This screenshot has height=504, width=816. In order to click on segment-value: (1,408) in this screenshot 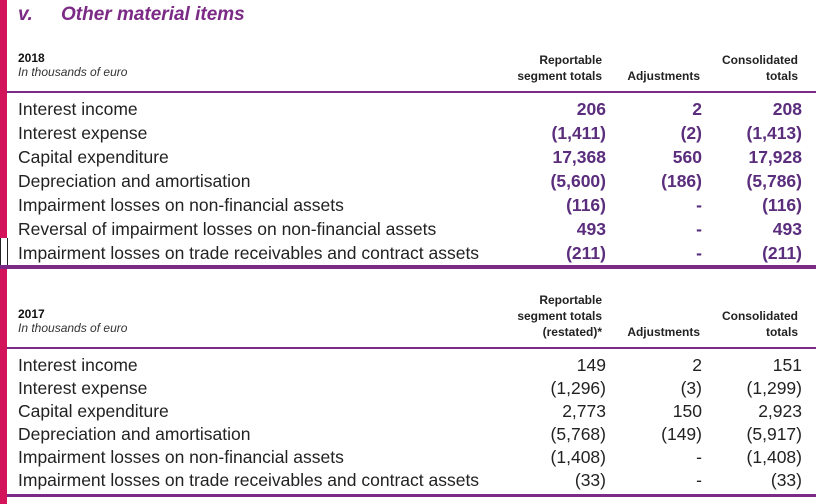, I will do `click(578, 457)`.